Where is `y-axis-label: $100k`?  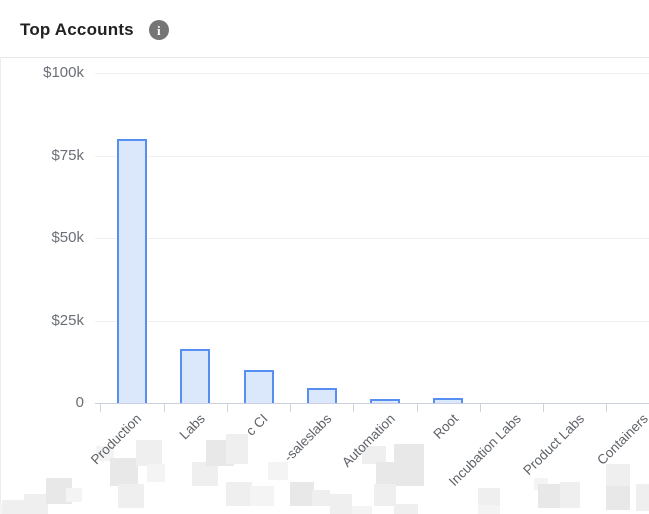 y-axis-label: $100k is located at coordinates (63, 72).